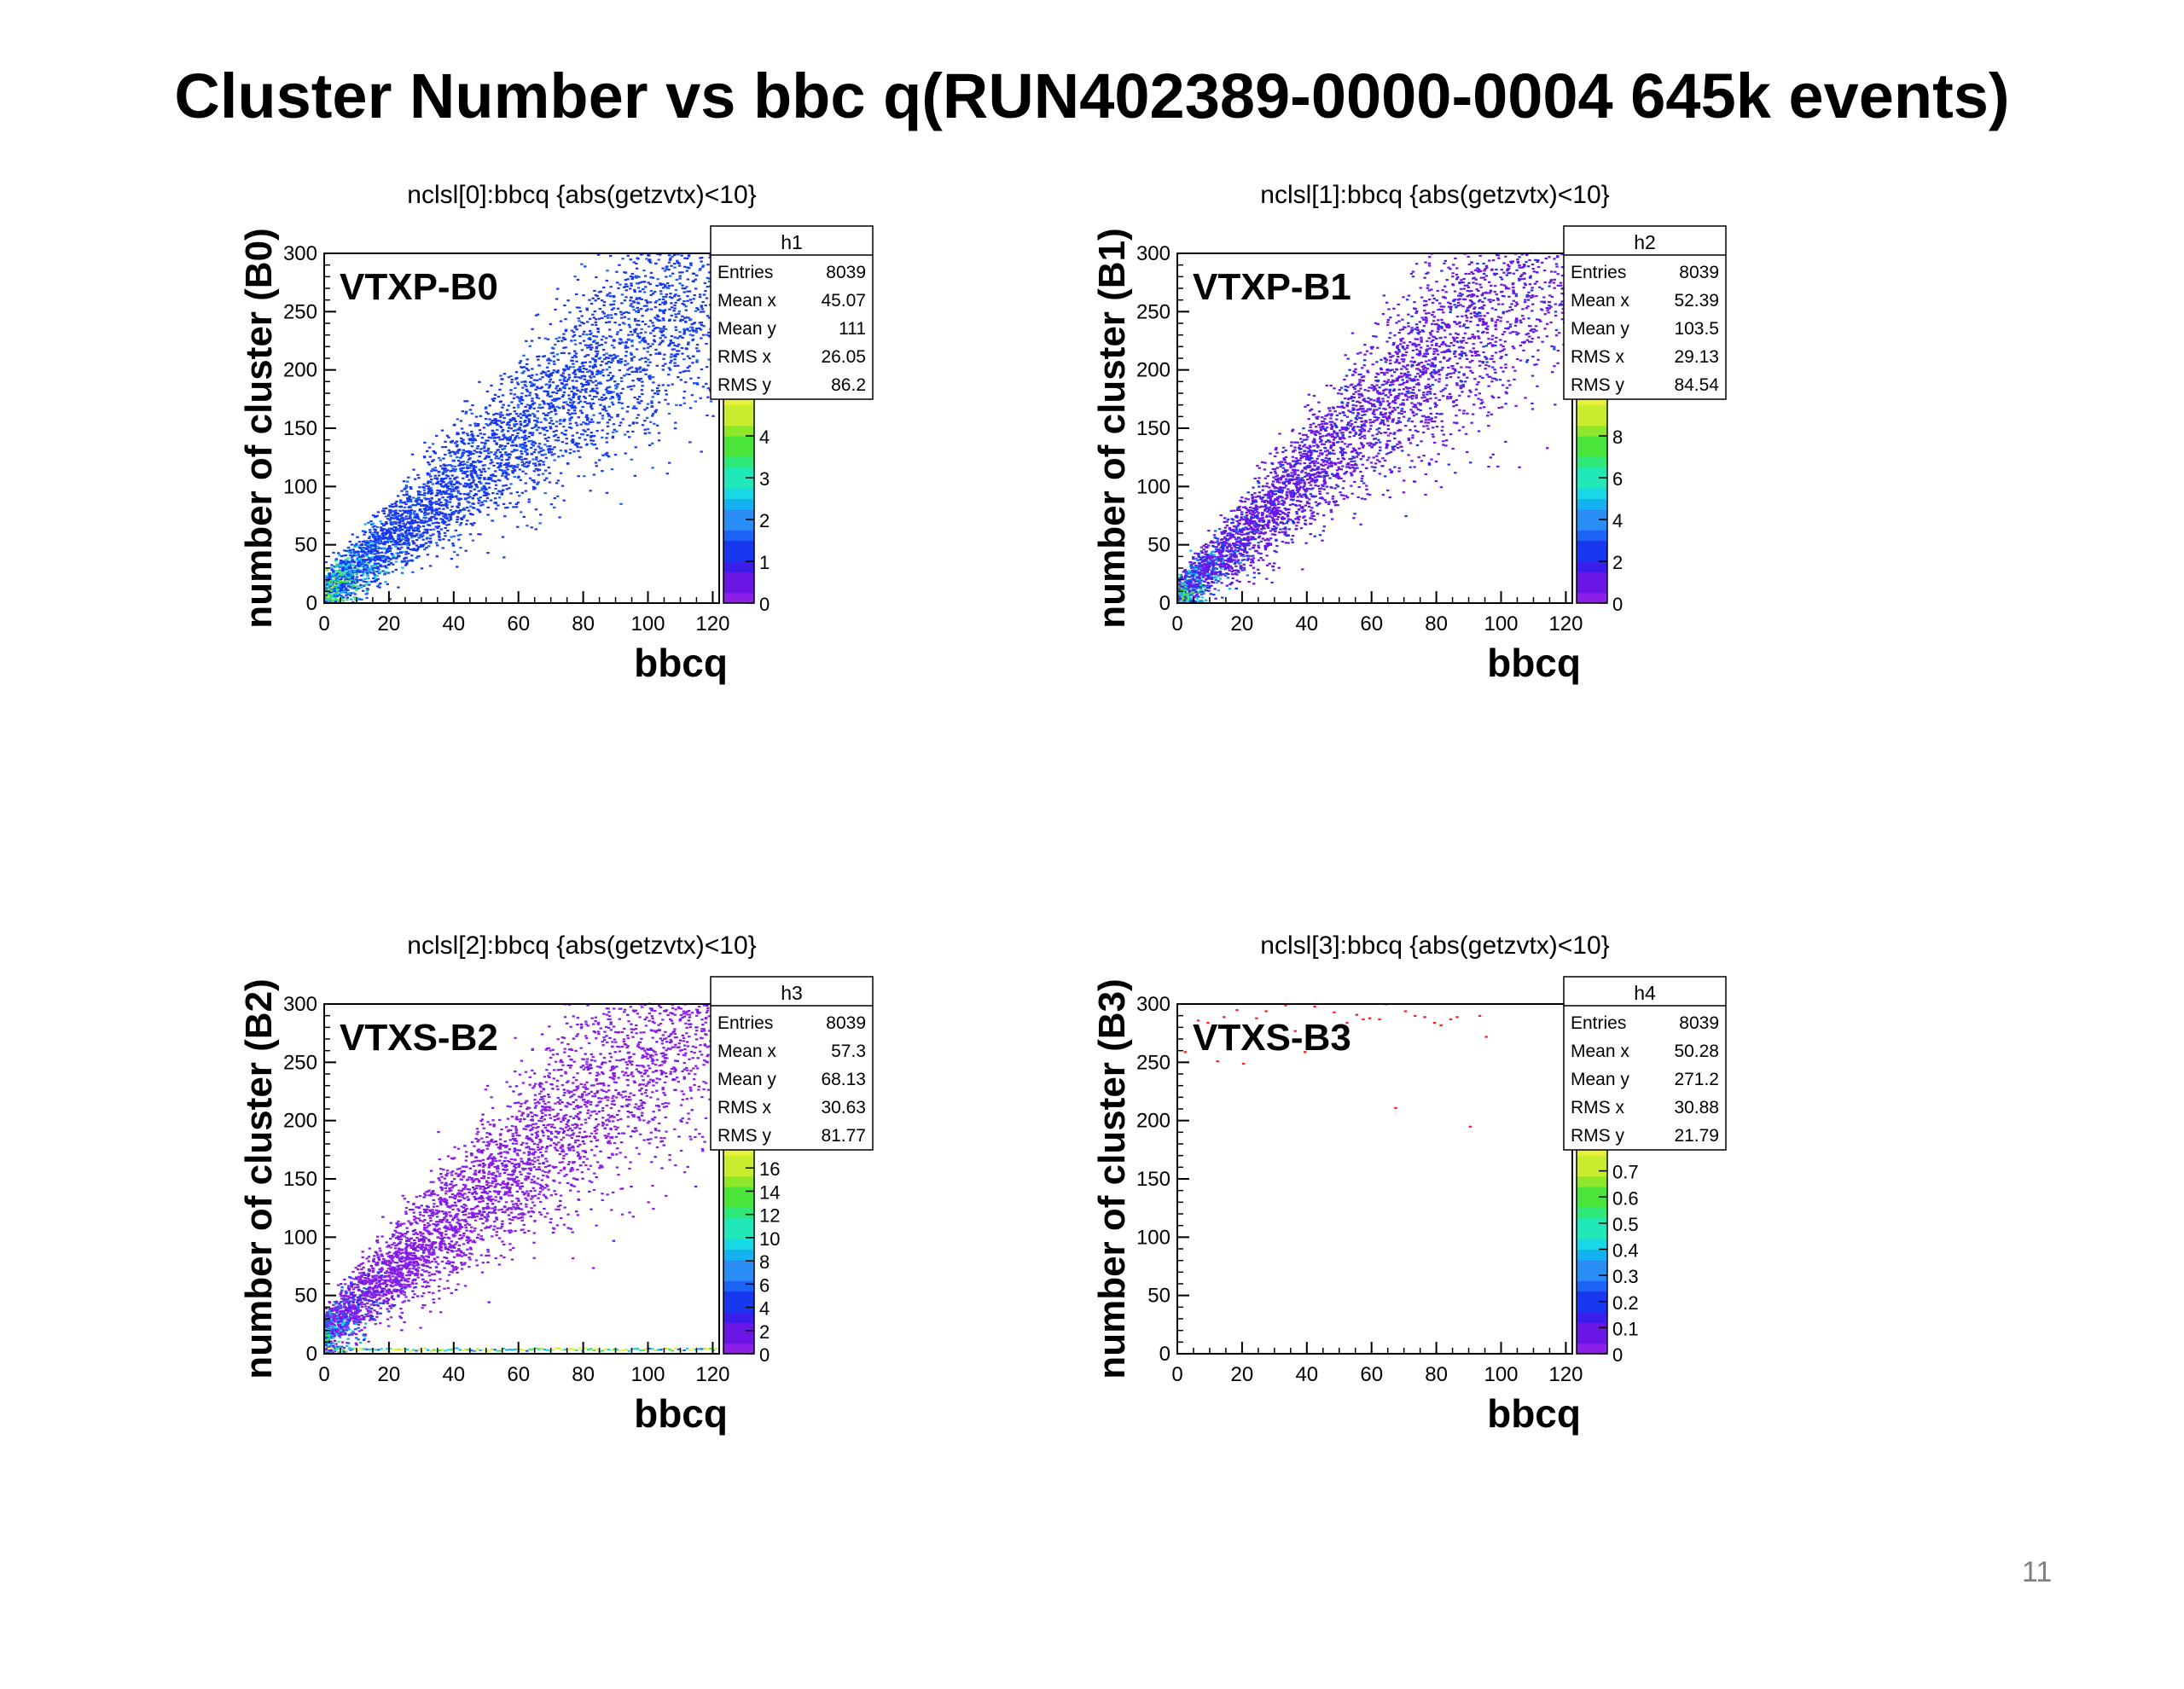 The width and height of the screenshot is (2184, 1689). Describe the element at coordinates (306, 546) in the screenshot. I see `ytick-label-b0: 50` at that location.